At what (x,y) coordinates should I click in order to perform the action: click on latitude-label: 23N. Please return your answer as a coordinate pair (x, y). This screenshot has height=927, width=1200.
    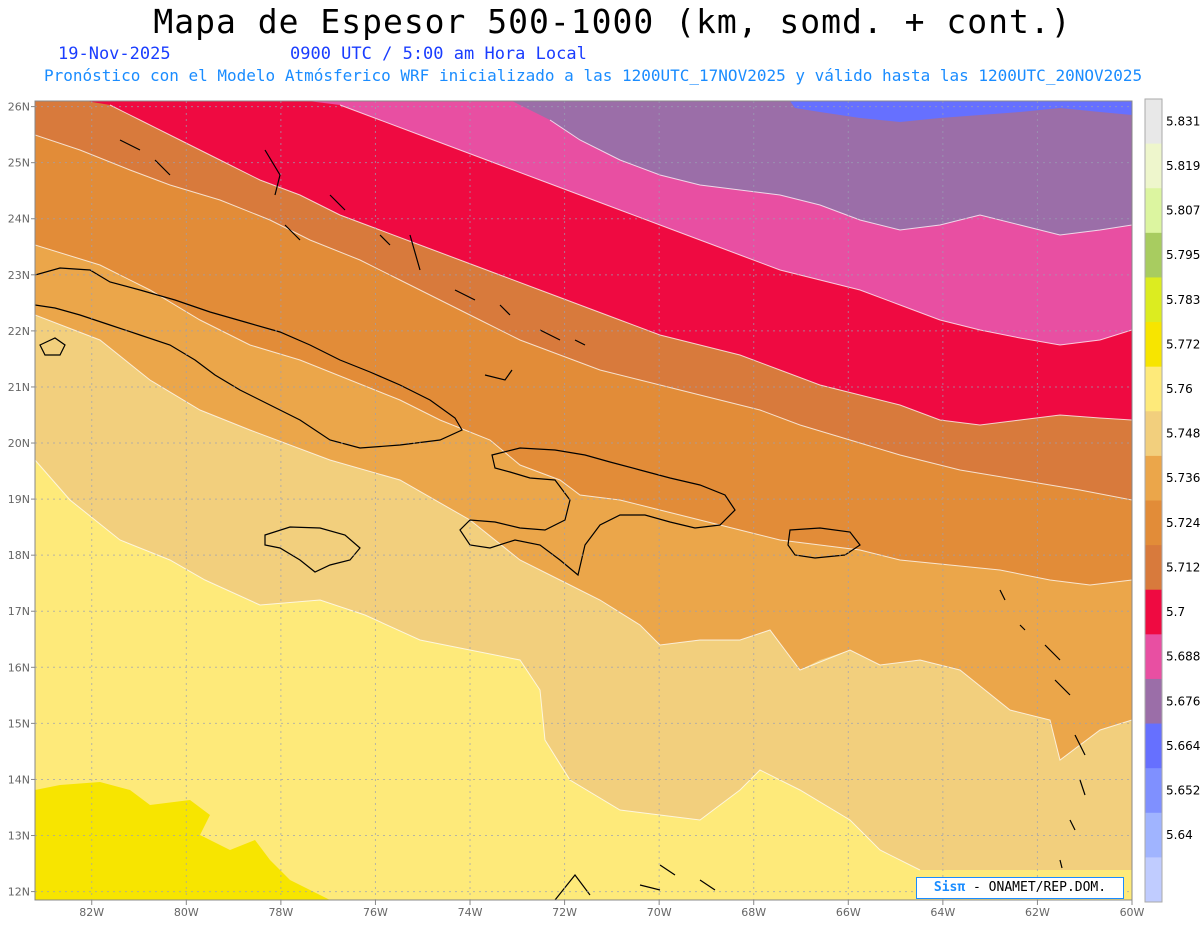
    Looking at the image, I should click on (19, 275).